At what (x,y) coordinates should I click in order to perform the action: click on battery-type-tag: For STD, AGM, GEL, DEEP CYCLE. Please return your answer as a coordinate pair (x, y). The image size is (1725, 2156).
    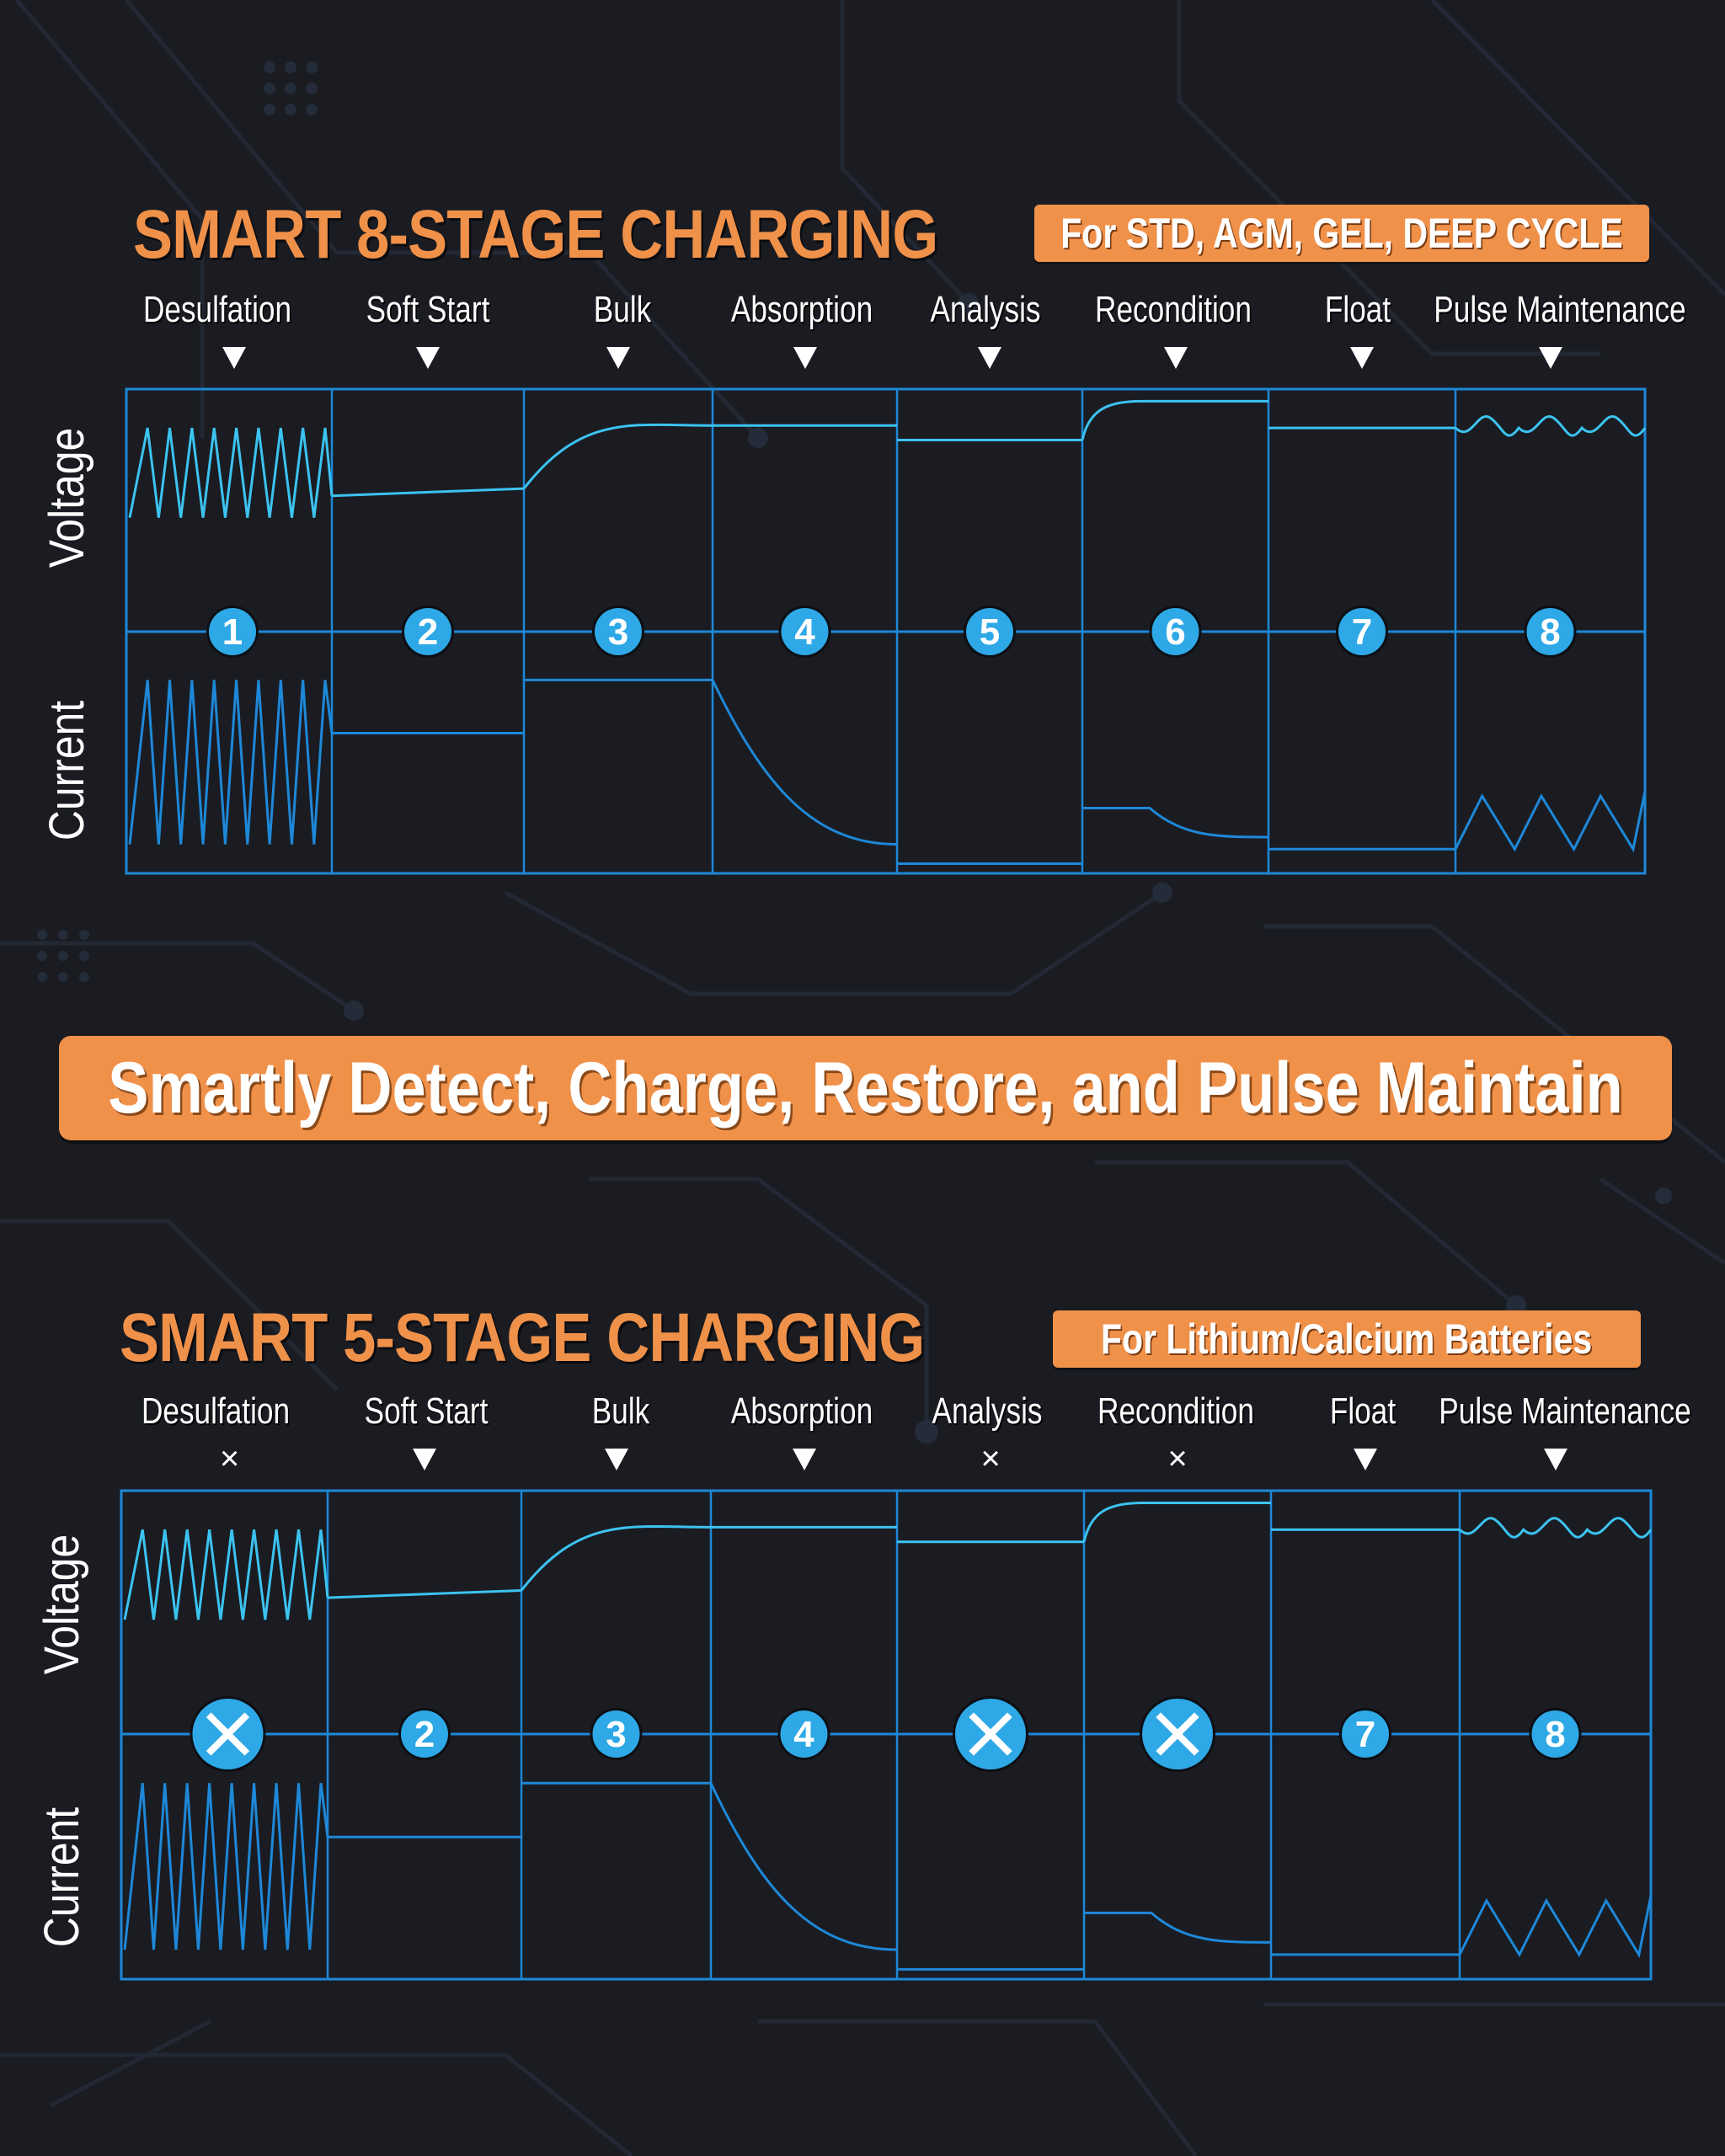
    Looking at the image, I should click on (1341, 233).